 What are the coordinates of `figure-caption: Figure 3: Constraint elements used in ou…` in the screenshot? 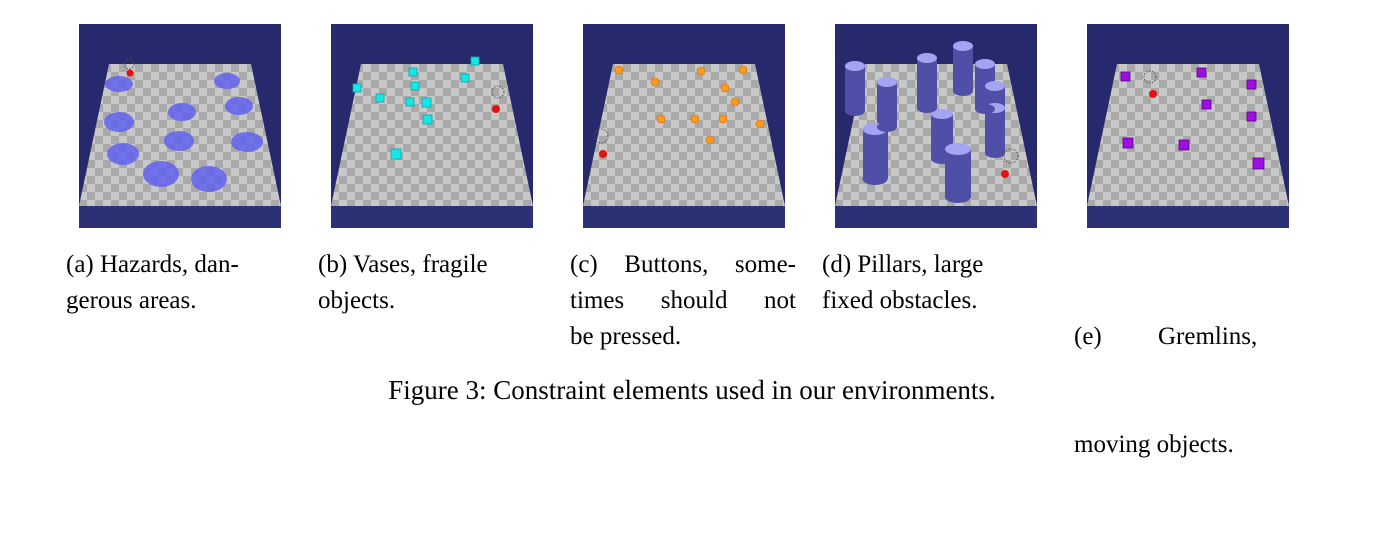 It's located at (692, 390).